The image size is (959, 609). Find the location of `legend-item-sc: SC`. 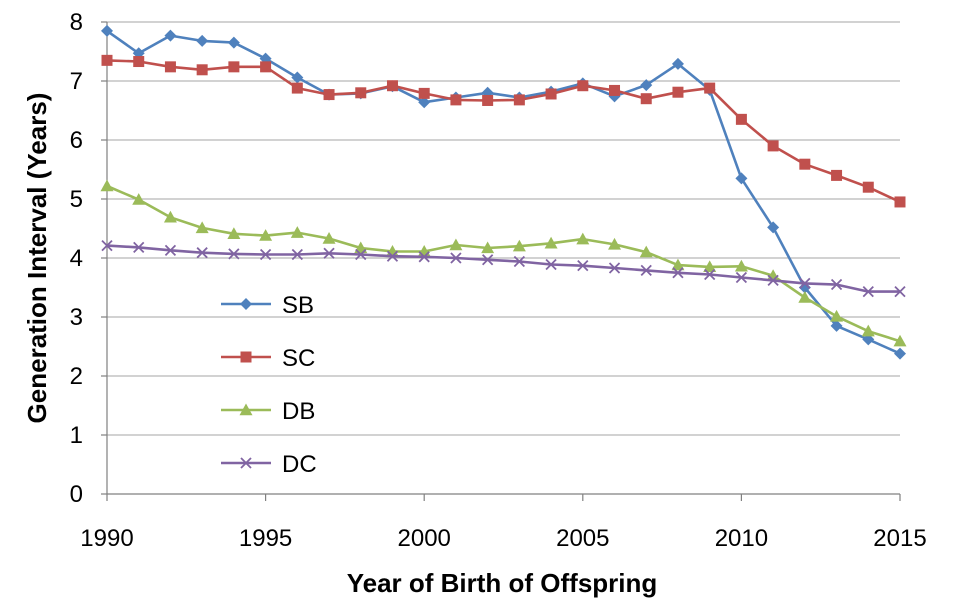

legend-item-sc: SC is located at coordinates (268, 358).